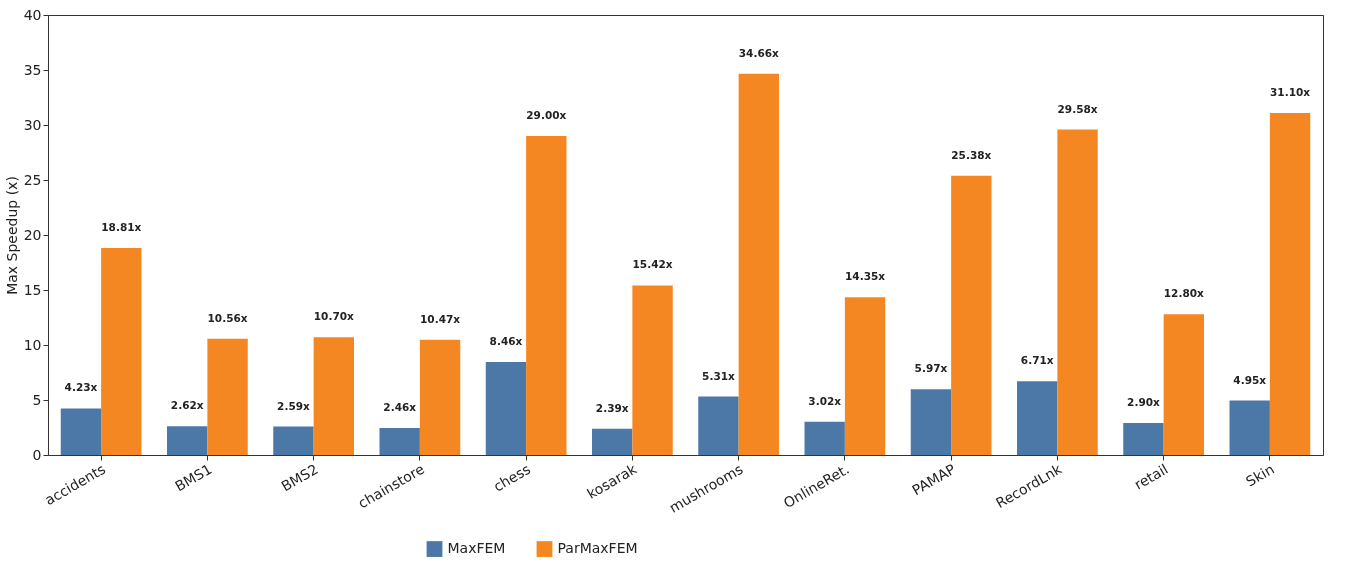 This screenshot has width=1349, height=576. Describe the element at coordinates (32, 234) in the screenshot. I see `y-tick-label: 20` at that location.